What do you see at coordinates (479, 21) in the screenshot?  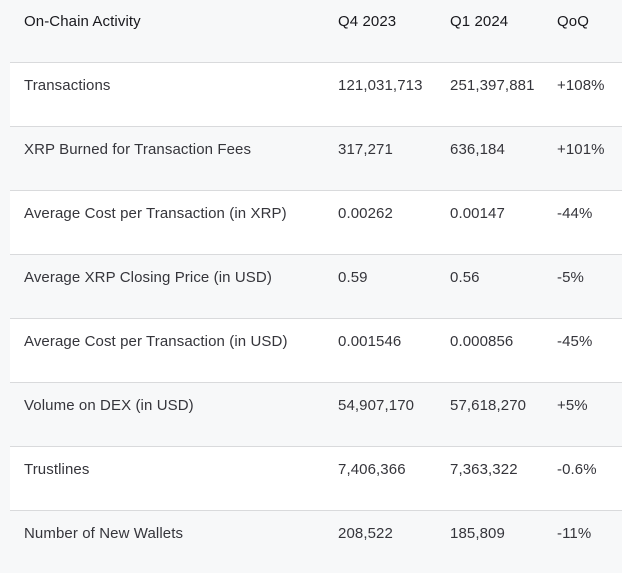 I see `column-header-q1-2024: Q1 2024` at bounding box center [479, 21].